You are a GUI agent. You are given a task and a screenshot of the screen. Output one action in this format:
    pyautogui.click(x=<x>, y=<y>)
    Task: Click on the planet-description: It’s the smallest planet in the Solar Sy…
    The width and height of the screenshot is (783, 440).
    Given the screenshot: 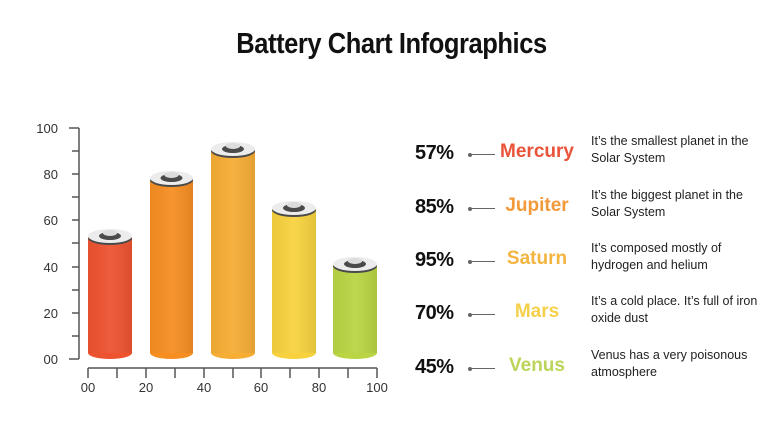 What is the action you would take?
    pyautogui.click(x=670, y=149)
    